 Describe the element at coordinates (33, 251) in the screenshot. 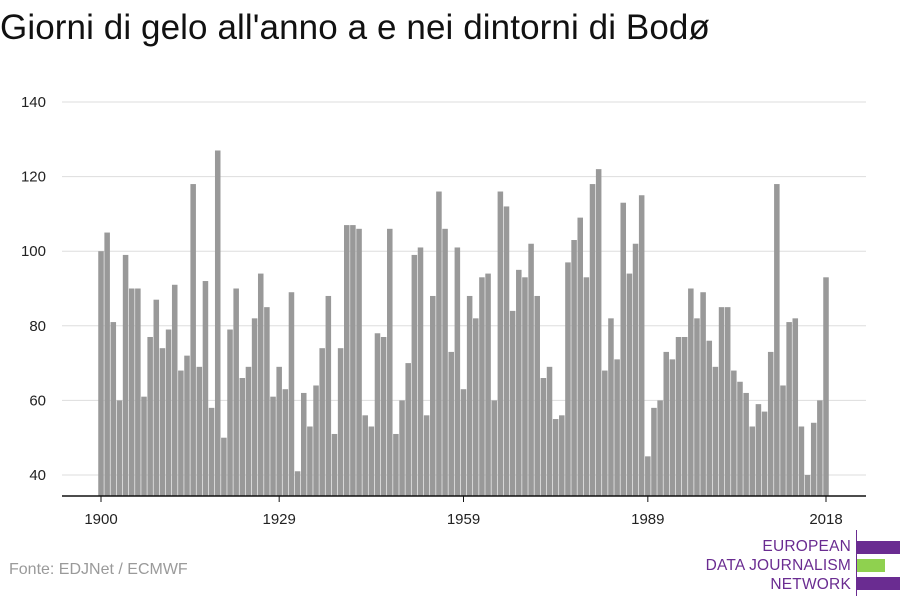

I see `y-tick-label: 100` at that location.